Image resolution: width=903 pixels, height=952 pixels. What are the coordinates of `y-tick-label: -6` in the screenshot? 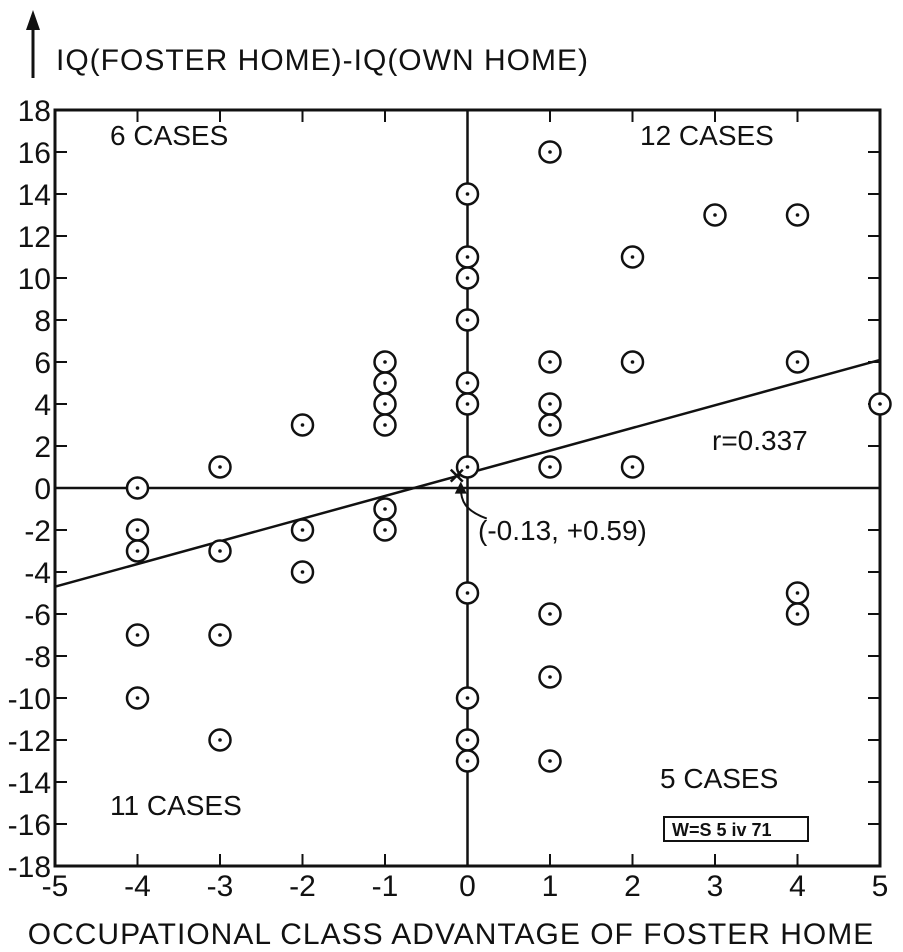 It's located at (37, 615).